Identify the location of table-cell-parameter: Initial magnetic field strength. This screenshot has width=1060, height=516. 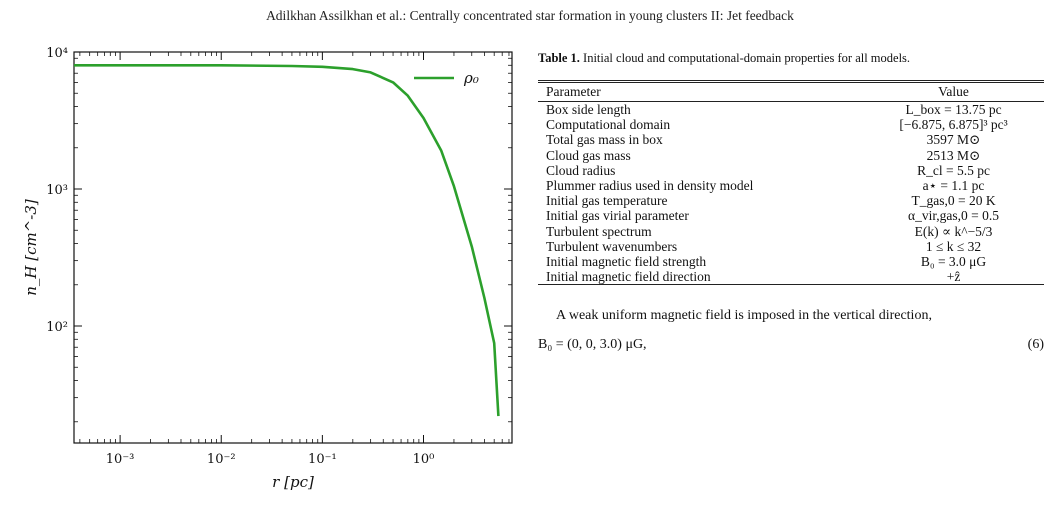
(626, 262).